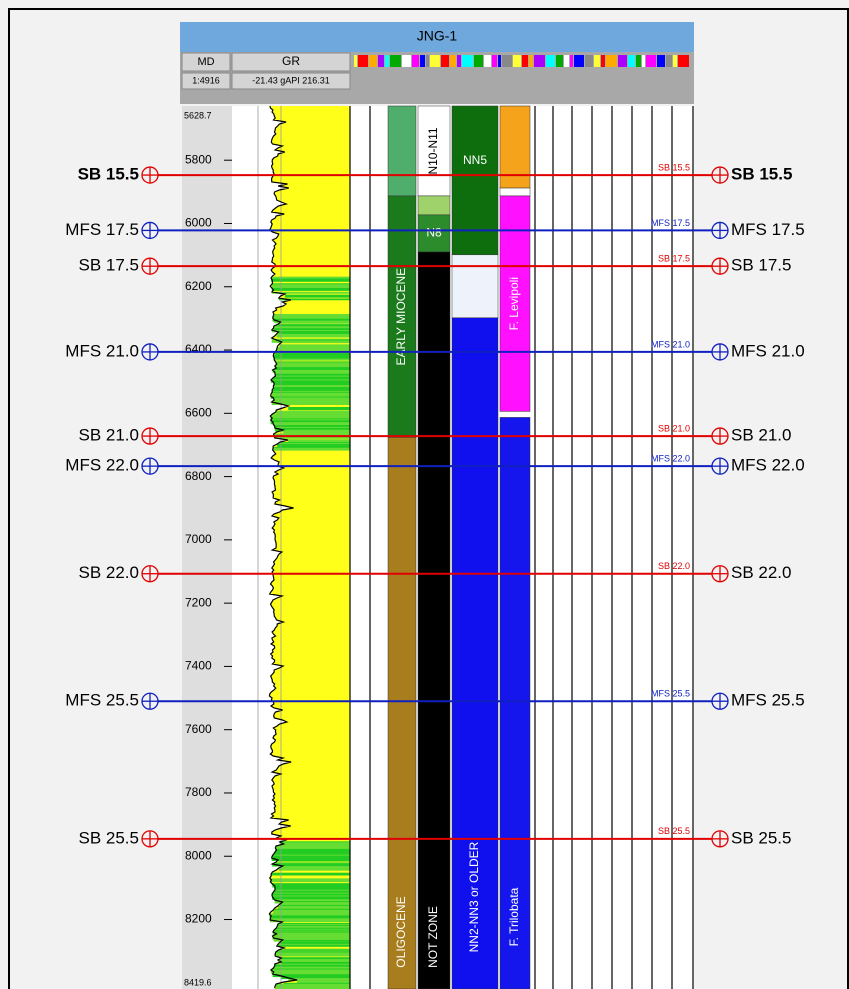  I want to click on marker-label-track: SB 25.5, so click(674, 831).